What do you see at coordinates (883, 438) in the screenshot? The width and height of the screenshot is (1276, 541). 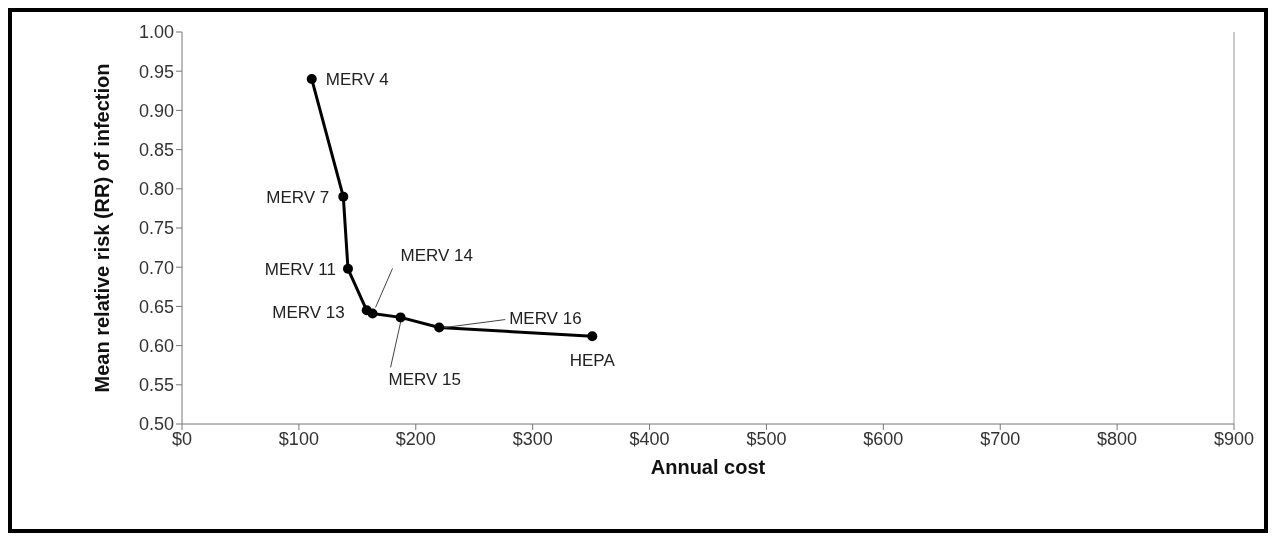 I see `x-tick-label: $600` at bounding box center [883, 438].